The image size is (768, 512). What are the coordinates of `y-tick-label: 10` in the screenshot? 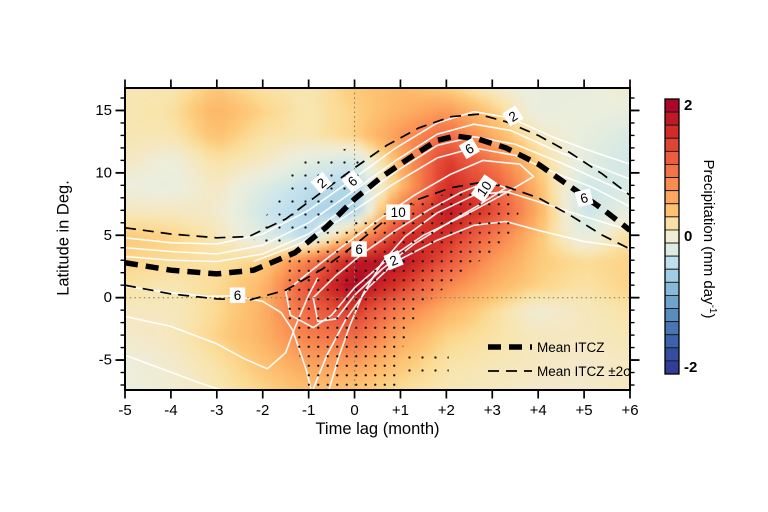 It's located at (103, 172).